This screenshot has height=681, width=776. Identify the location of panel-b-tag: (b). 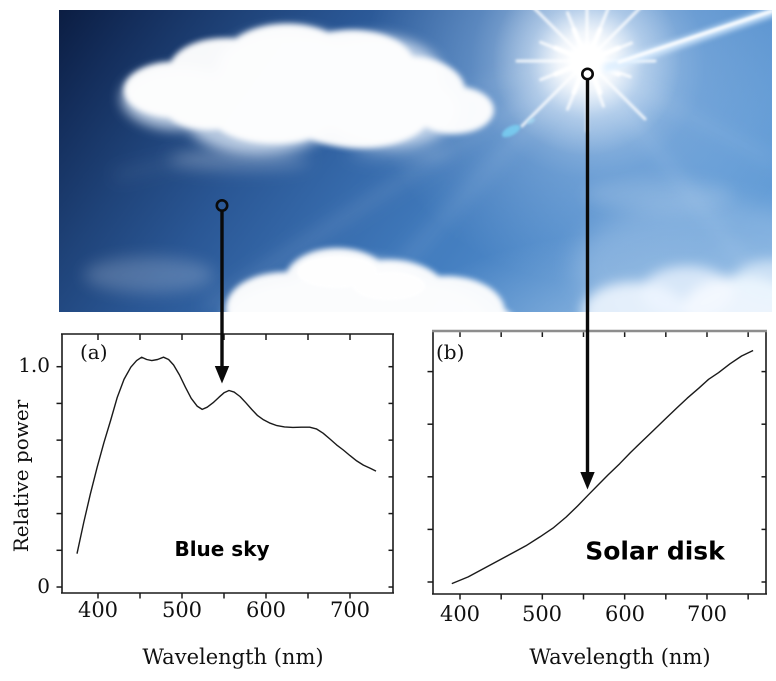
(450, 352).